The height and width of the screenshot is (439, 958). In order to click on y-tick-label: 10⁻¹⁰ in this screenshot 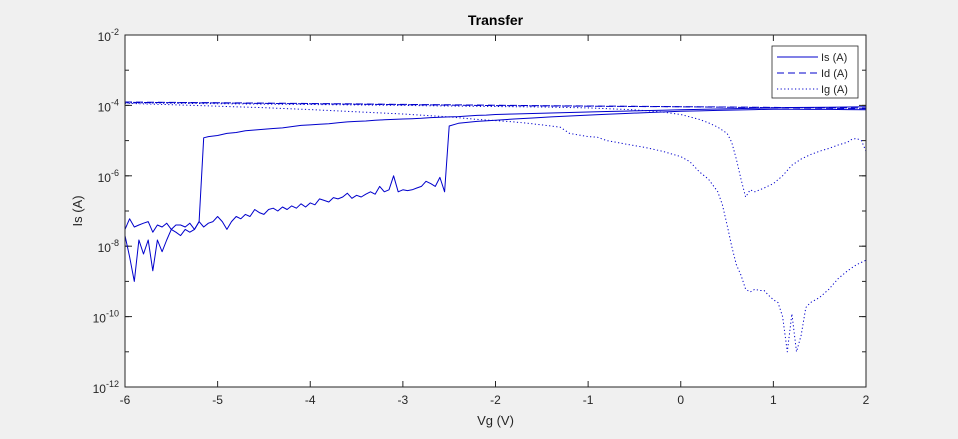, I will do `click(106, 317)`.